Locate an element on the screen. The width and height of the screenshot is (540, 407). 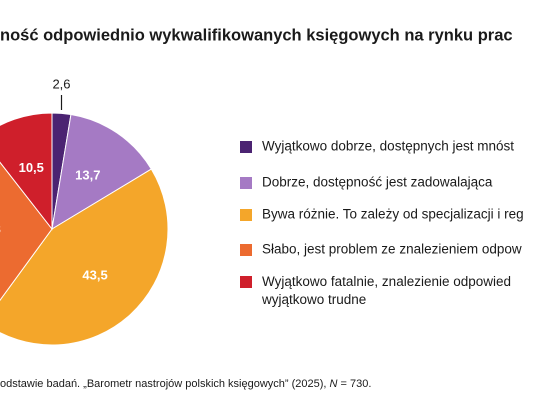
legend-label: Dobrze, dostępność jest zadowalająca is located at coordinates (377, 182).